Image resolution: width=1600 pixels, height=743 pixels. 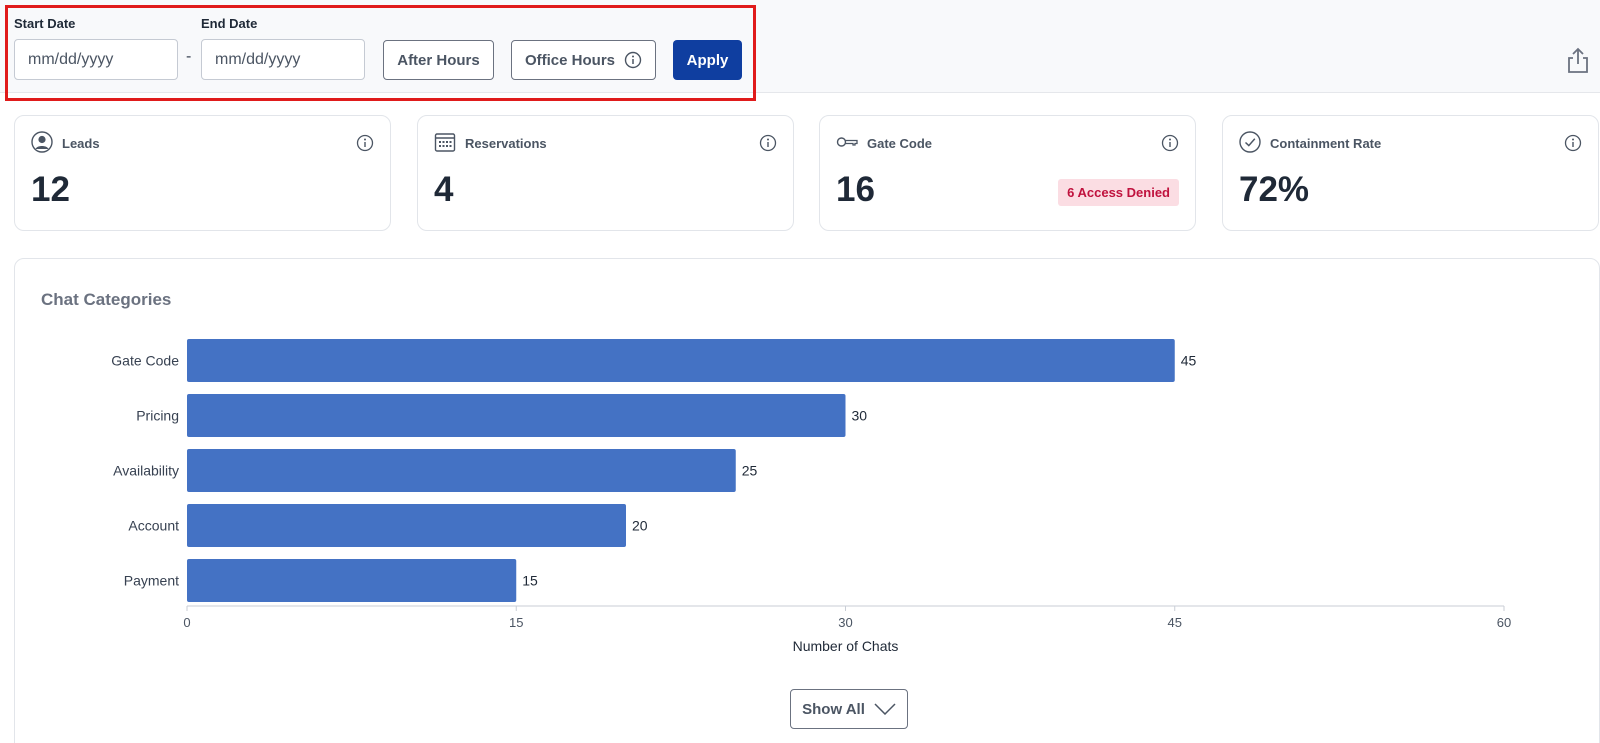 What do you see at coordinates (516, 622) in the screenshot?
I see `x-tick-label: 15` at bounding box center [516, 622].